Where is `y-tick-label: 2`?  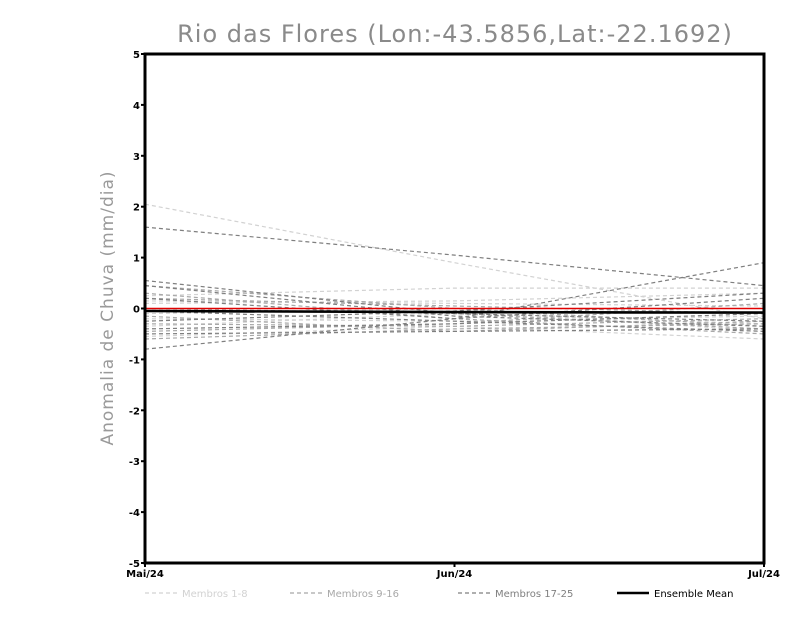 y-tick-label: 2 is located at coordinates (136, 208).